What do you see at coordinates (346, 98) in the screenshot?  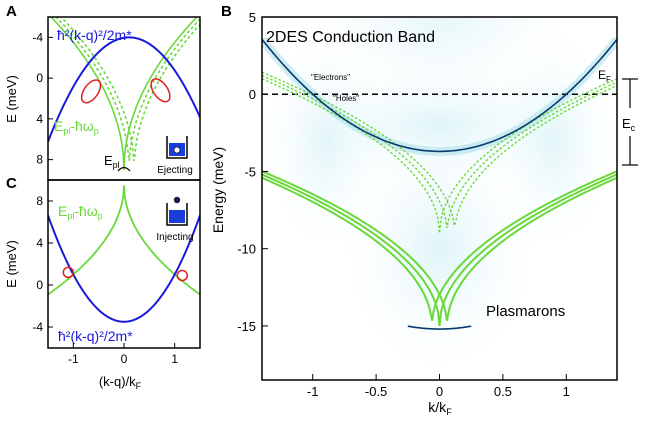 I see `panel-b-holes-label: "Holes"` at bounding box center [346, 98].